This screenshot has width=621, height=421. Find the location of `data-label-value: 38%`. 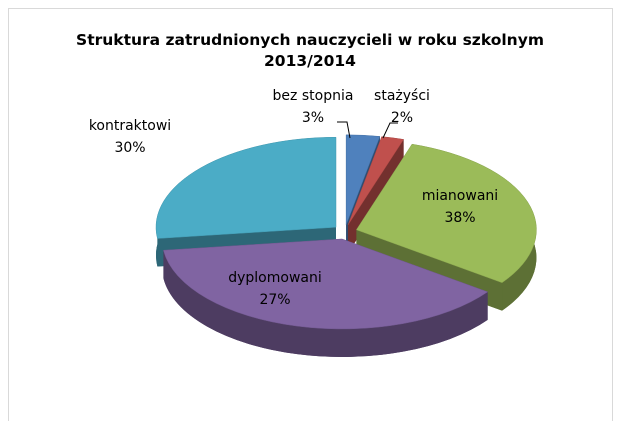

data-label-value: 38% is located at coordinates (459, 218).